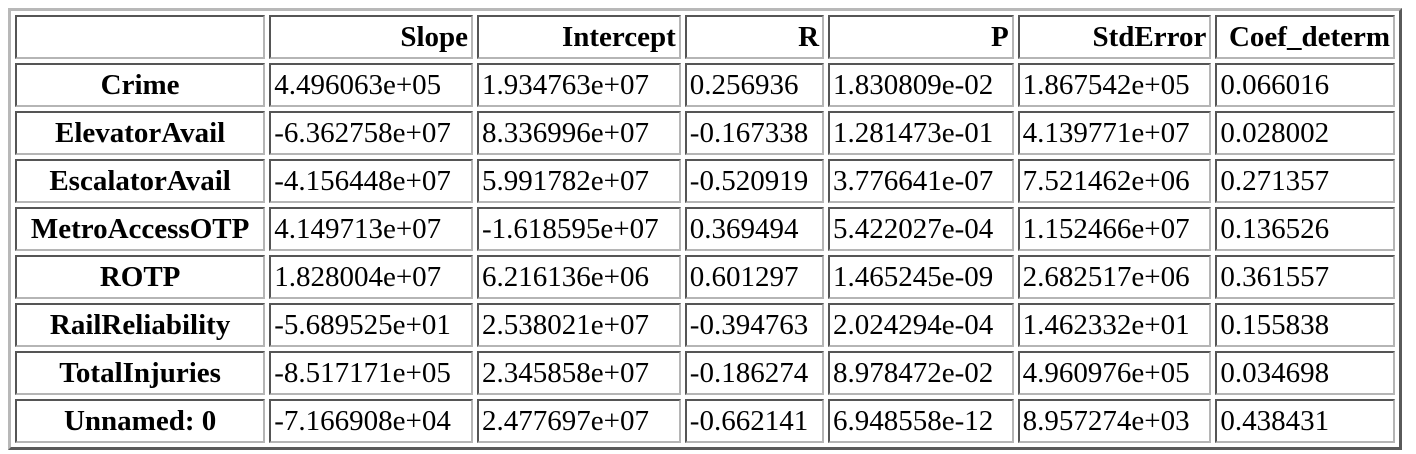 The image size is (1416, 454). What do you see at coordinates (140, 181) in the screenshot?
I see `row-label: EscalatorAvail` at bounding box center [140, 181].